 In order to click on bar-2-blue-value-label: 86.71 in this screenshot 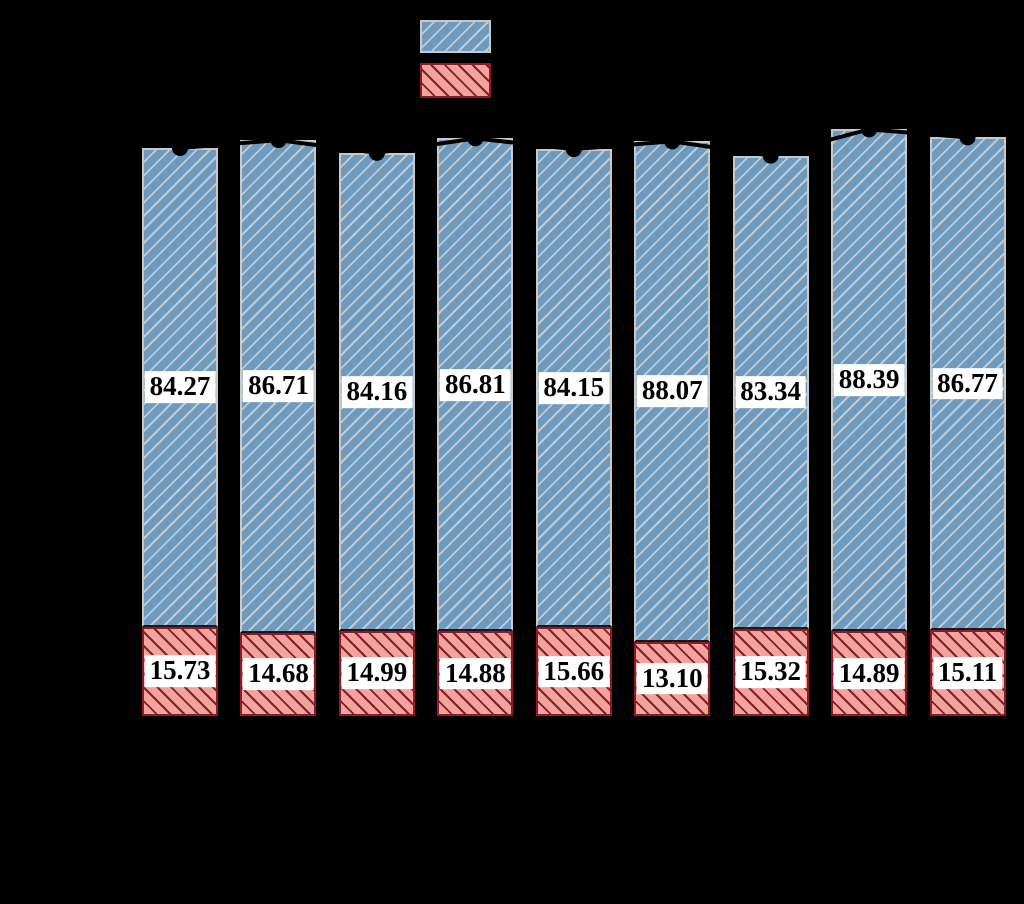, I will do `click(278, 386)`.